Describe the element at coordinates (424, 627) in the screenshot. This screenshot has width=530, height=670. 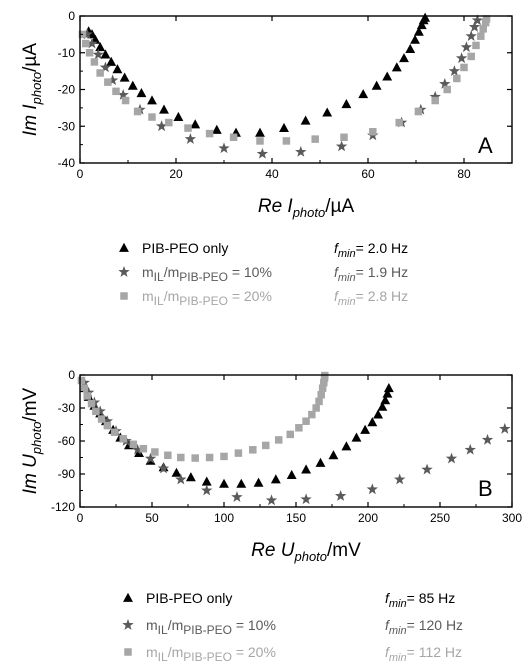
I see `legend-fmin: fmin= 120 Hz` at that location.